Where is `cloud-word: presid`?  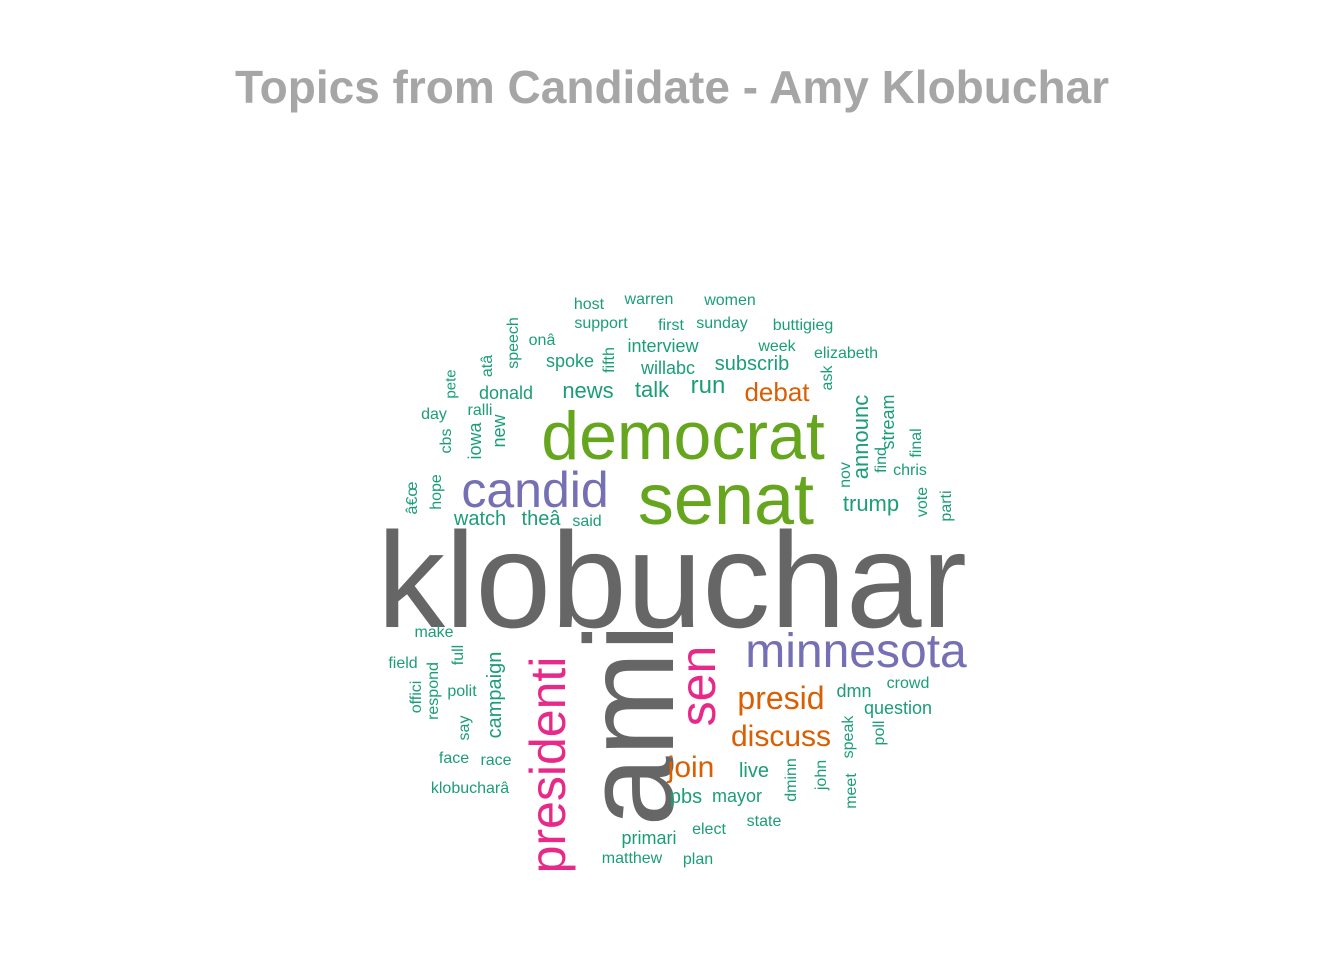
cloud-word: presid is located at coordinates (781, 698).